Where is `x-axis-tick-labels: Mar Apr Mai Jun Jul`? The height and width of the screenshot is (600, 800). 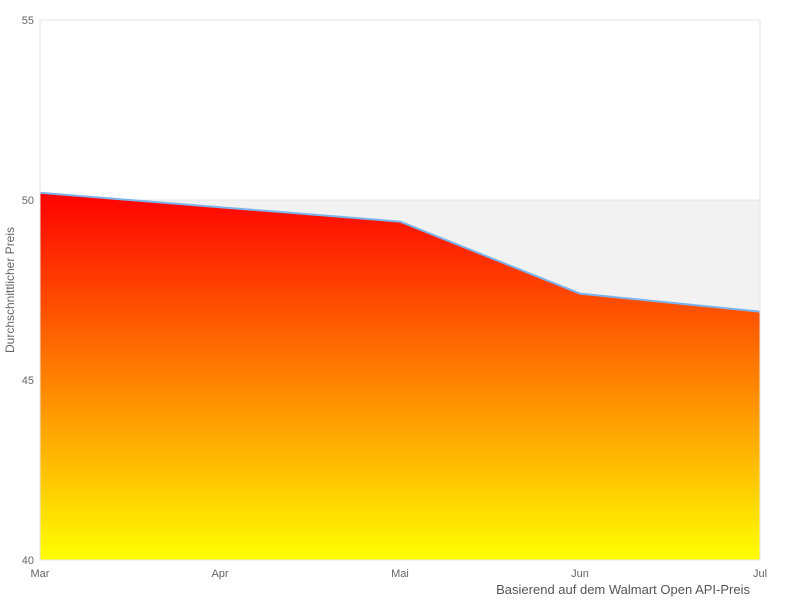 x-axis-tick-labels: Mar Apr Mai Jun Jul is located at coordinates (399, 574).